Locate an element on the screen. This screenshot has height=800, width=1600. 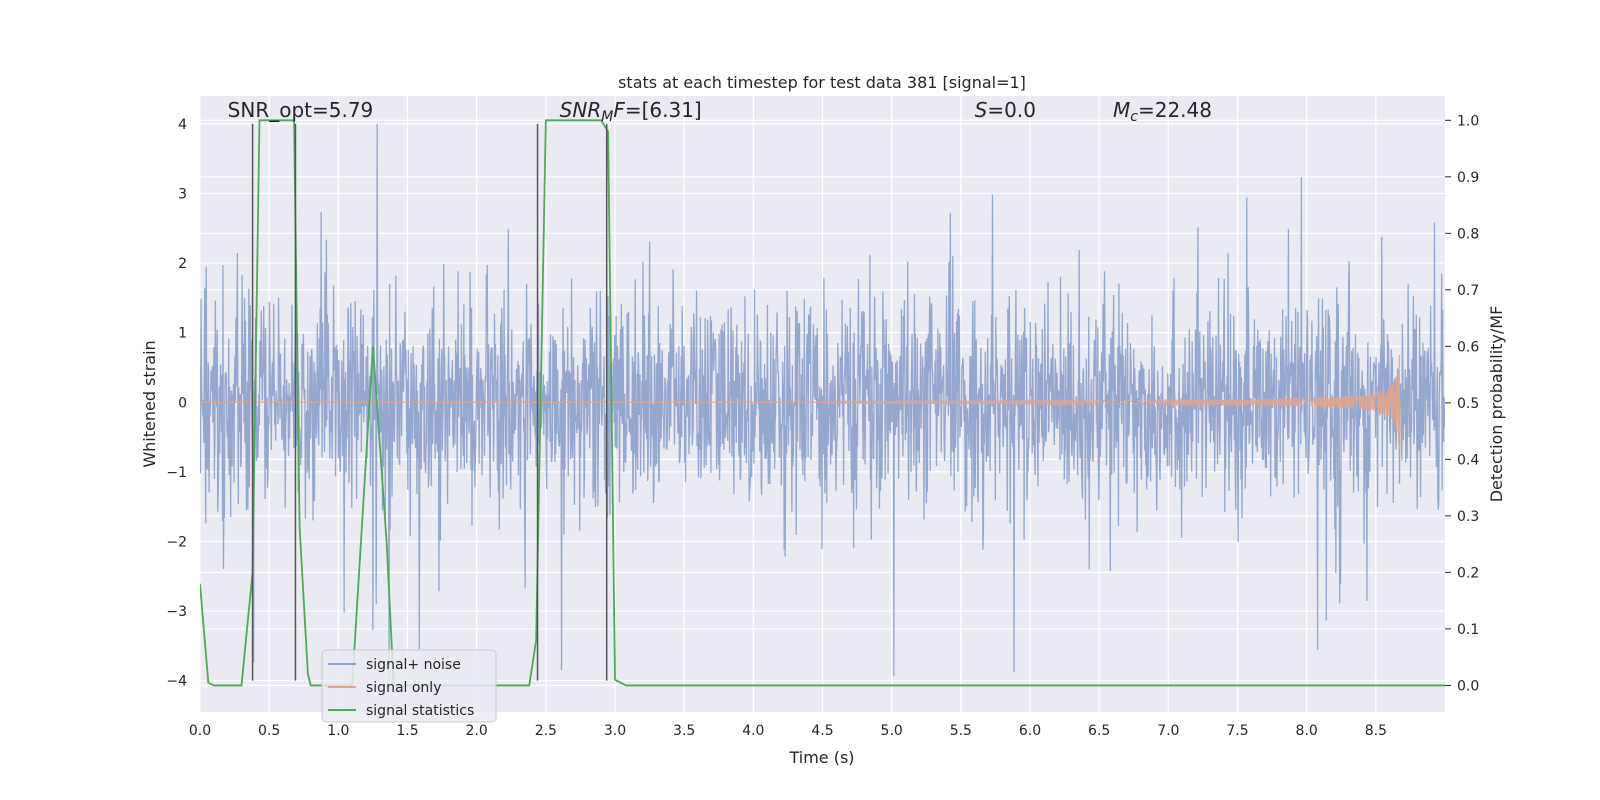
y2-tick-label: 0.0 is located at coordinates (1468, 686).